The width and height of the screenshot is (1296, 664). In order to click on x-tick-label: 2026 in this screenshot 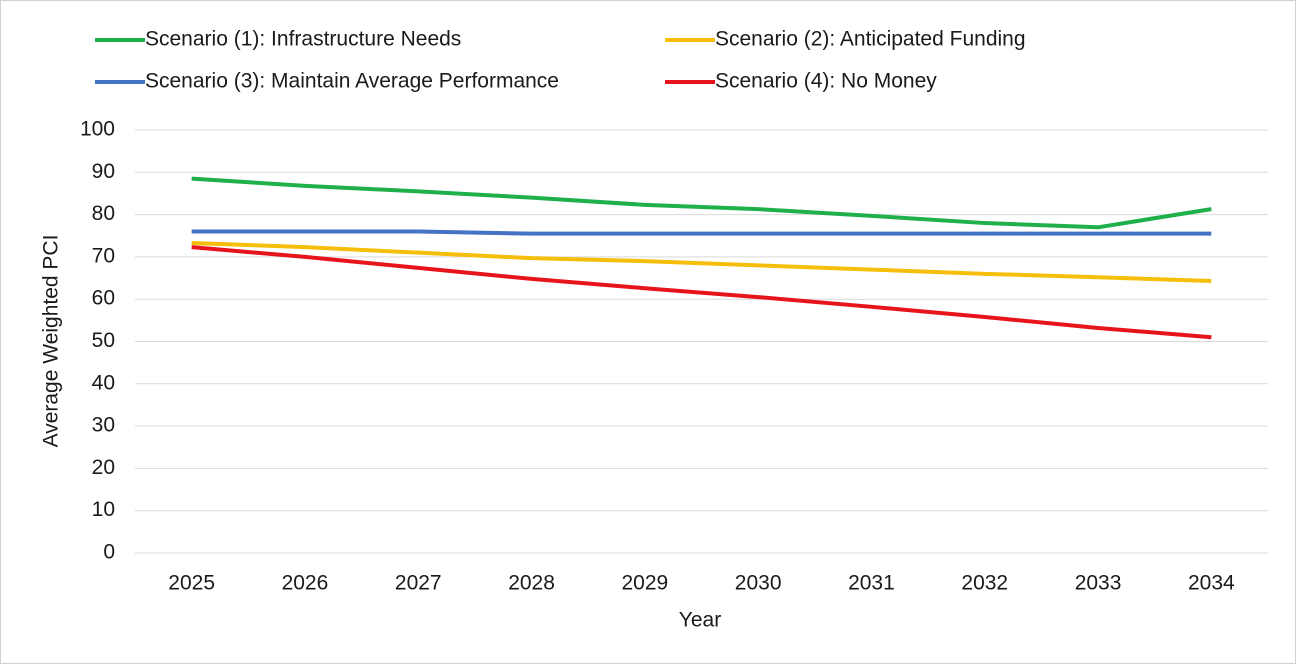, I will do `click(305, 583)`.